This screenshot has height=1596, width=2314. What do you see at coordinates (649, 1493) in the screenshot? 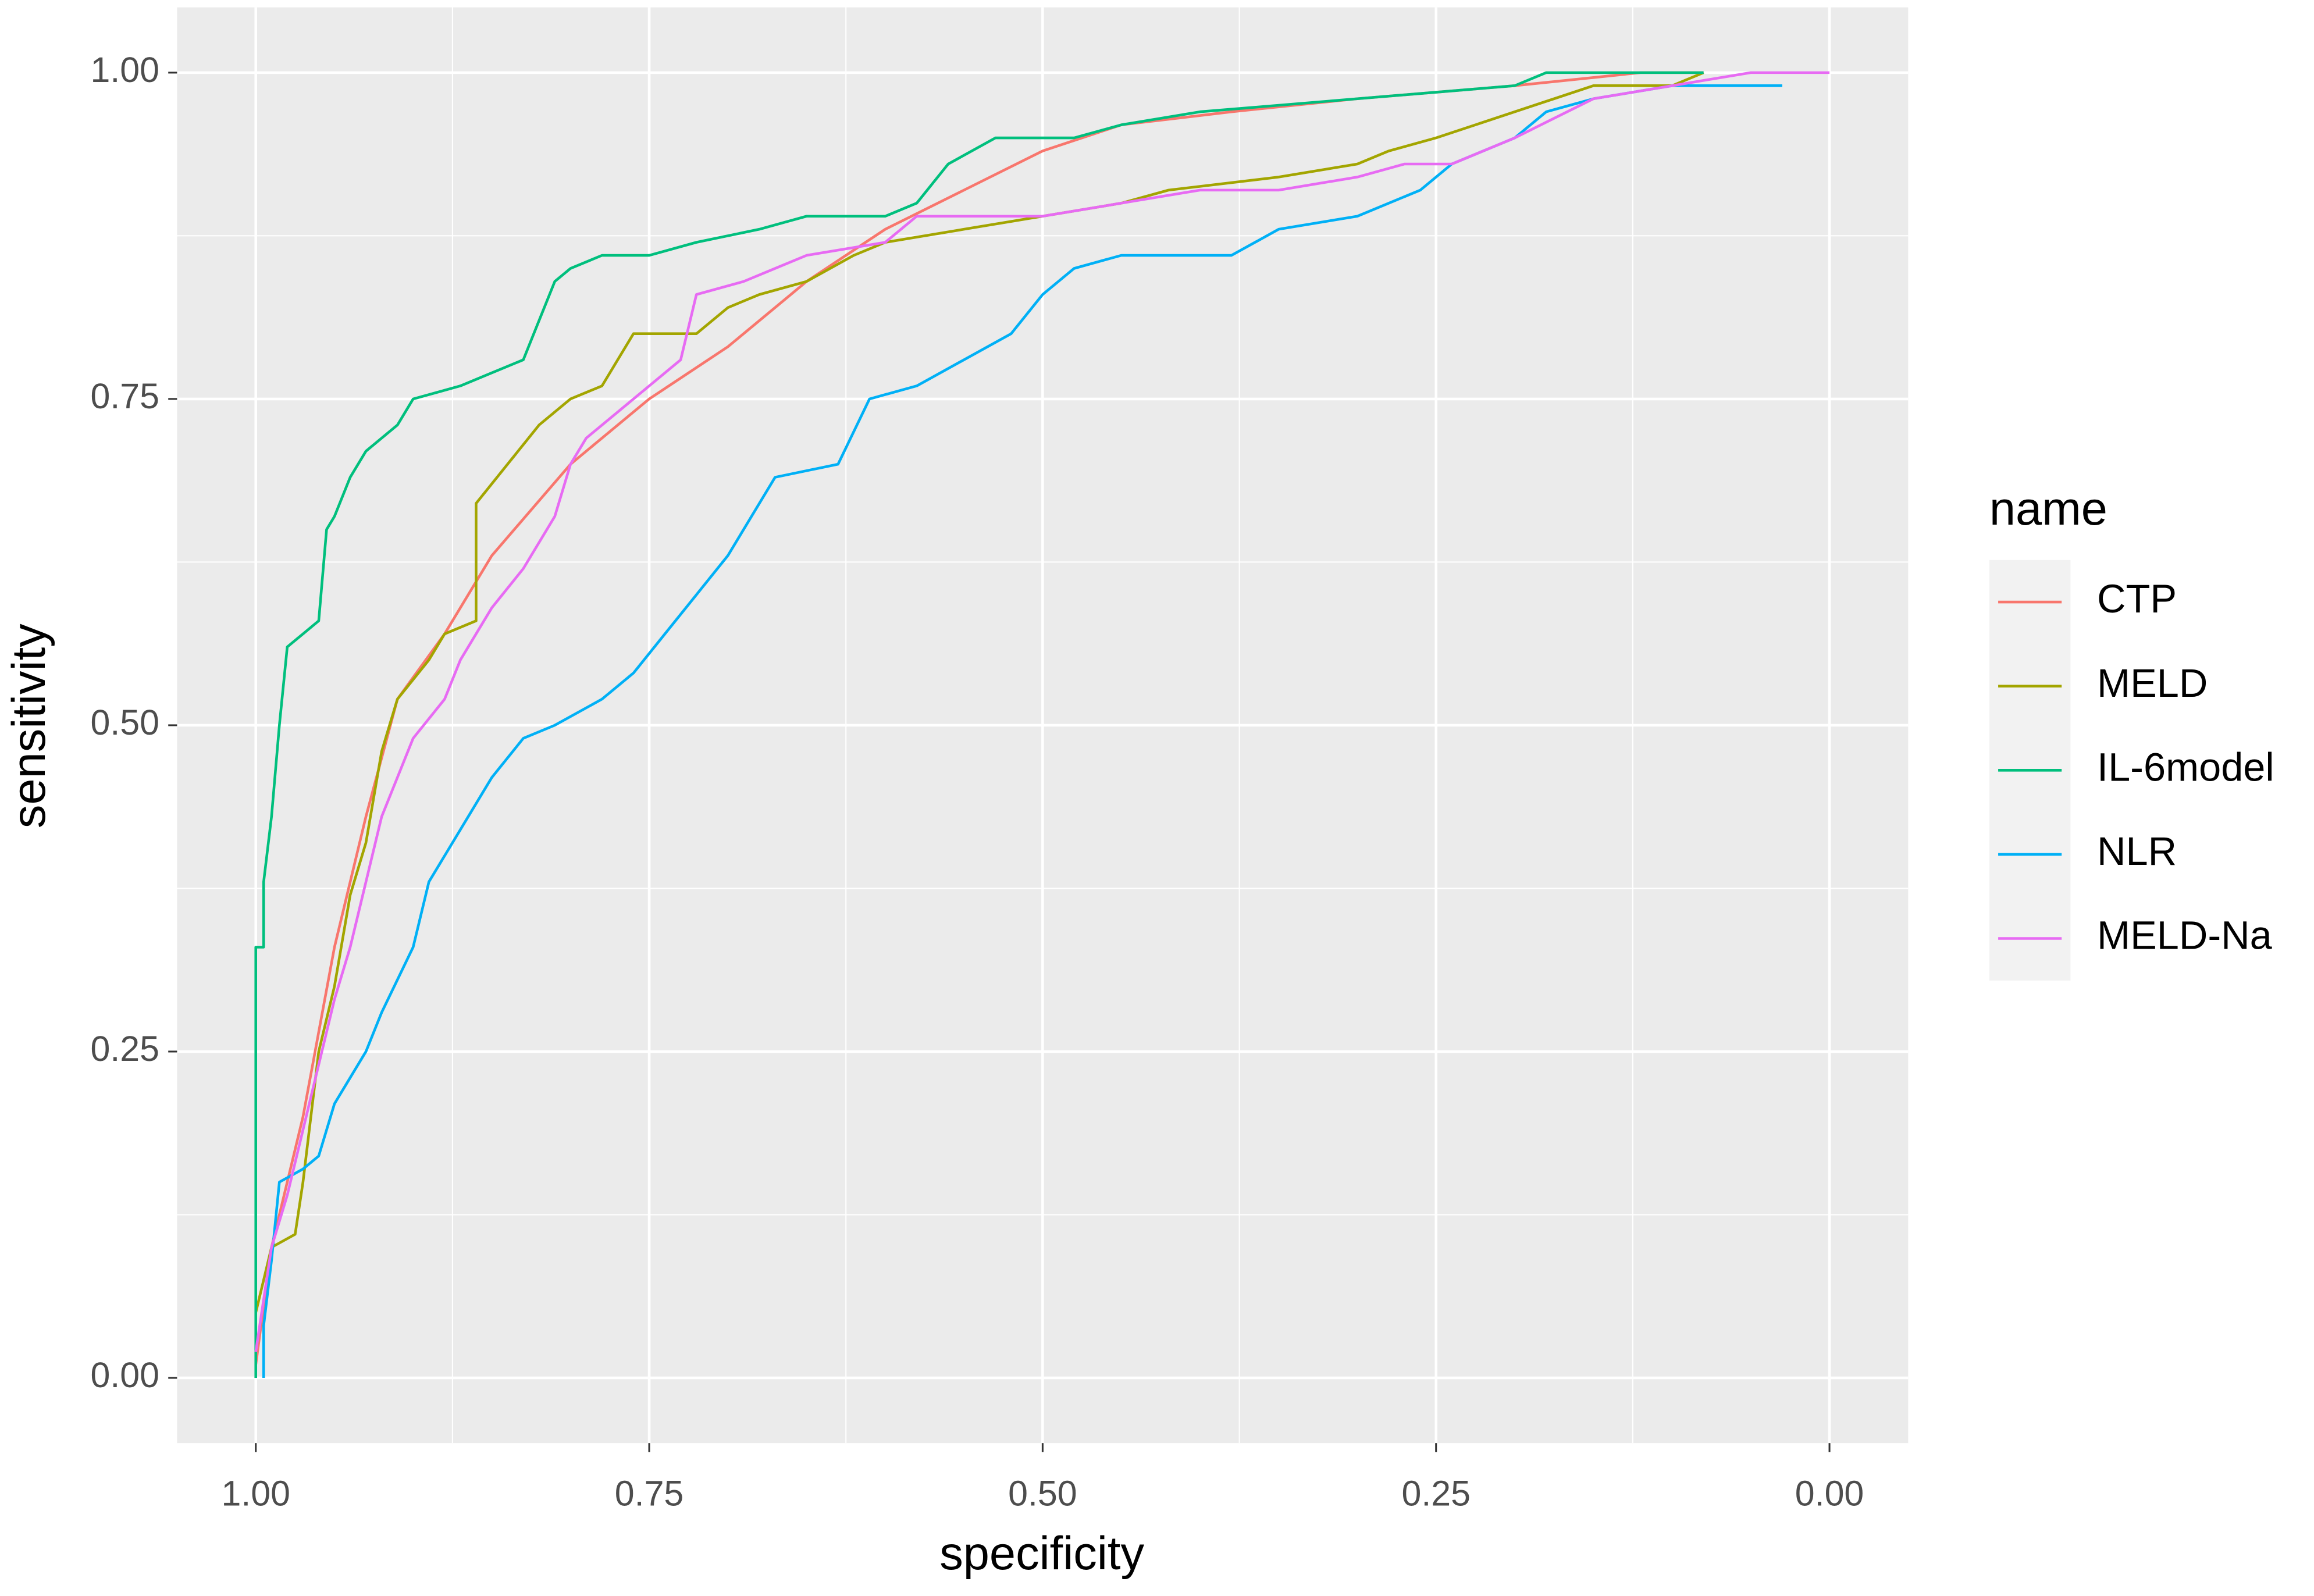
I see `x-tick-label: 0.75` at bounding box center [649, 1493].